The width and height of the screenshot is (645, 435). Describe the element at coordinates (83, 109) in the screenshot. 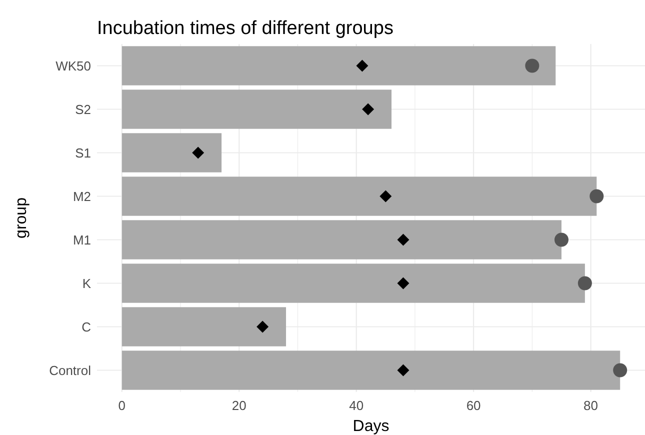

I see `y-tick-label: S2` at that location.